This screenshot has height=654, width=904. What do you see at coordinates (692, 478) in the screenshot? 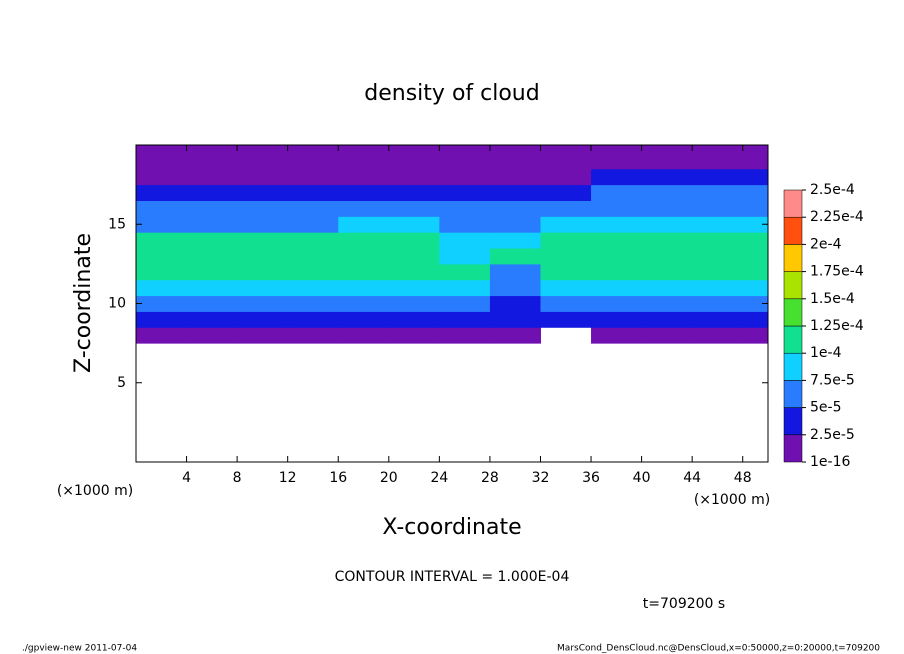
I see `x-tick-label: 44` at bounding box center [692, 478].